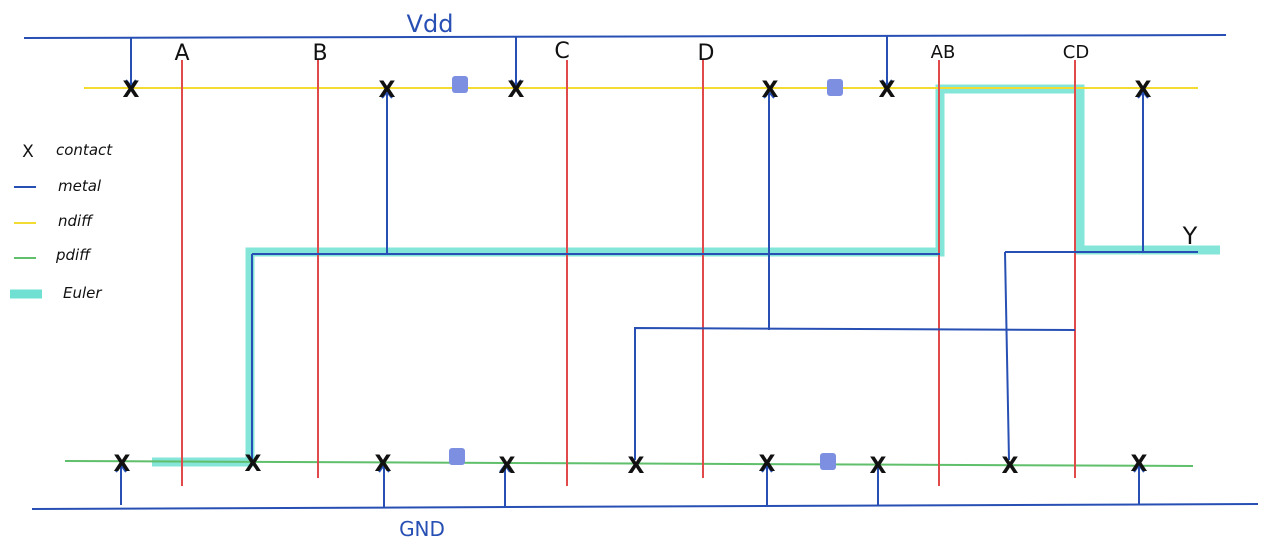  What do you see at coordinates (84, 150) in the screenshot?
I see `legend-label-contact: contact` at bounding box center [84, 150].